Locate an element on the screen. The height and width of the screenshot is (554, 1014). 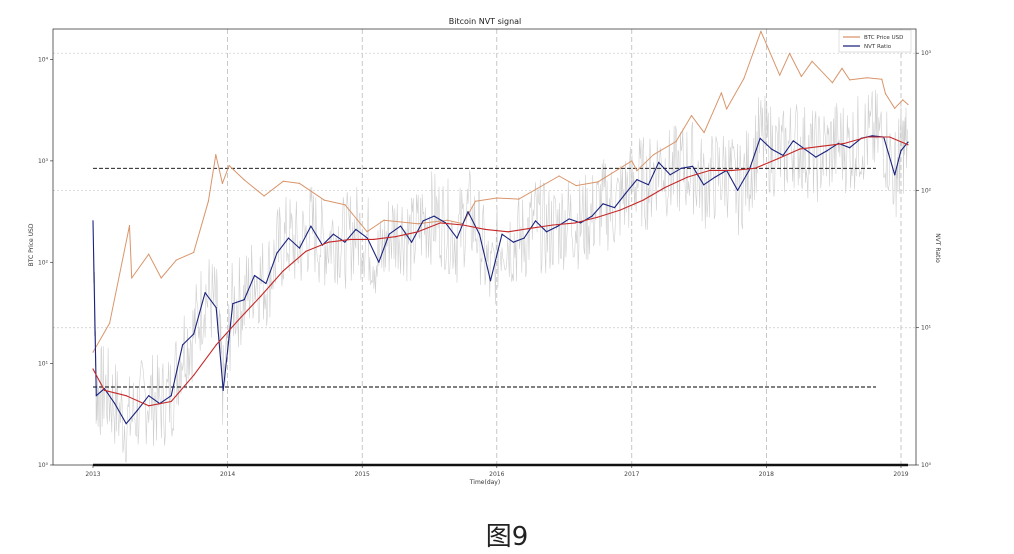
x-tick-label: 2015 is located at coordinates (362, 474).